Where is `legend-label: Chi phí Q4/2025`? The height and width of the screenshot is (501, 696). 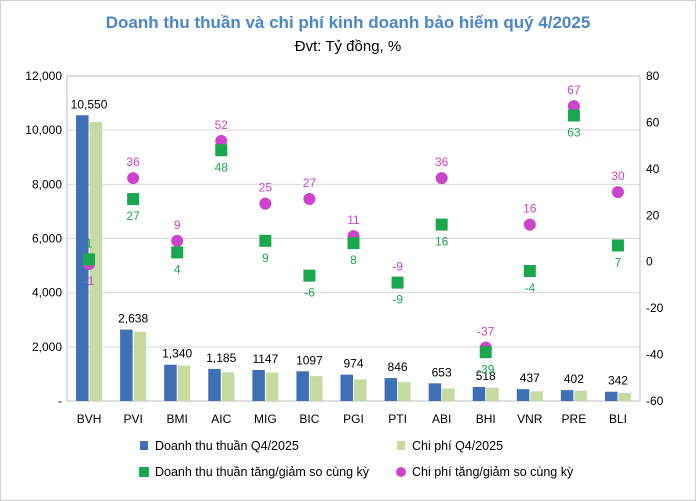
legend-label: Chi phí Q4/2025 is located at coordinates (457, 446).